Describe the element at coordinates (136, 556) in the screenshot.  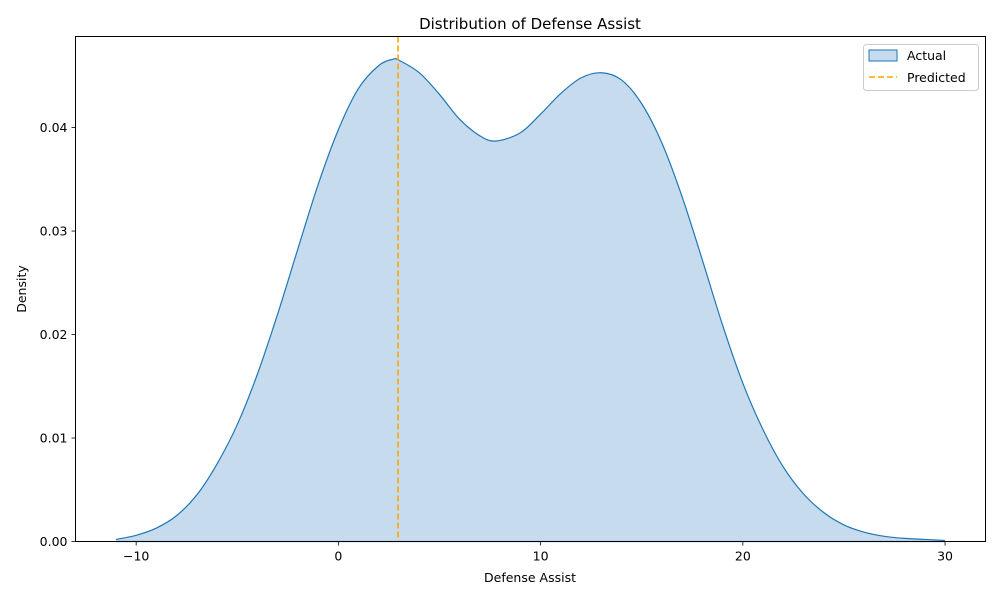
I see `x-tick-label: −10` at that location.